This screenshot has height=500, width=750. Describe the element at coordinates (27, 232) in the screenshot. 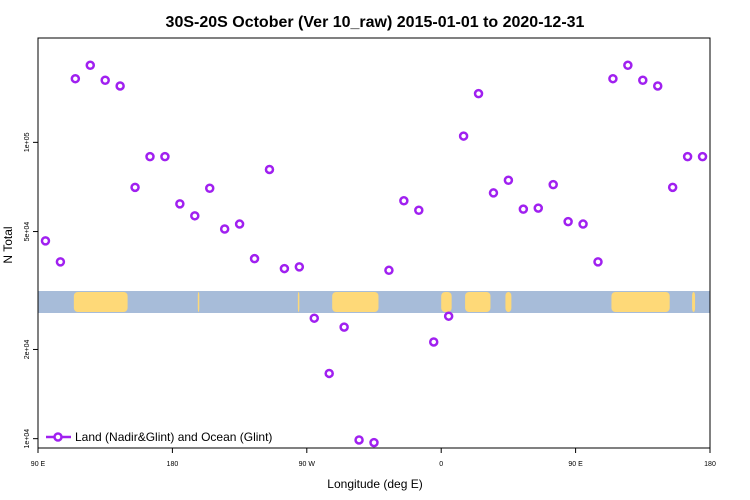

I see `y-tick-label: 5e+04` at that location.